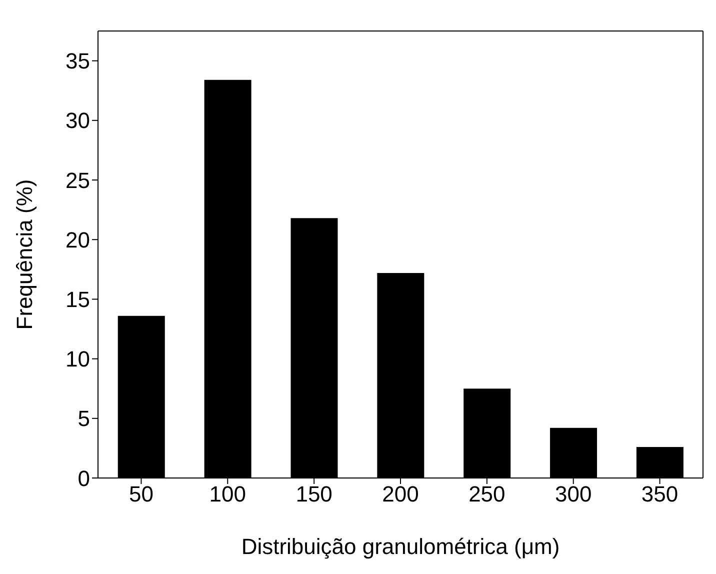  Describe the element at coordinates (78, 239) in the screenshot. I see `y-tick-label: 20` at that location.